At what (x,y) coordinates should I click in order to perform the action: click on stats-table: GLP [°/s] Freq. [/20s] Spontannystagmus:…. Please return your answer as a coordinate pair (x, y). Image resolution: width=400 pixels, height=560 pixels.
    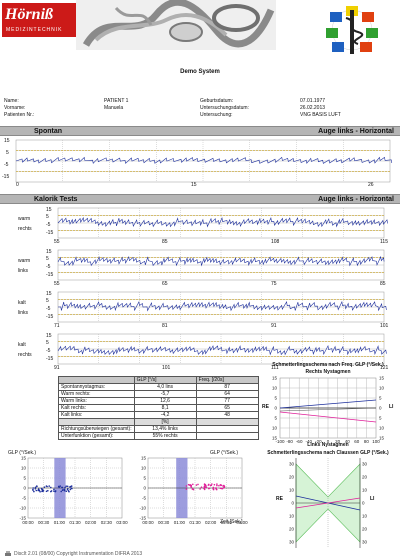
    Looking at the image, I should click on (158, 408).